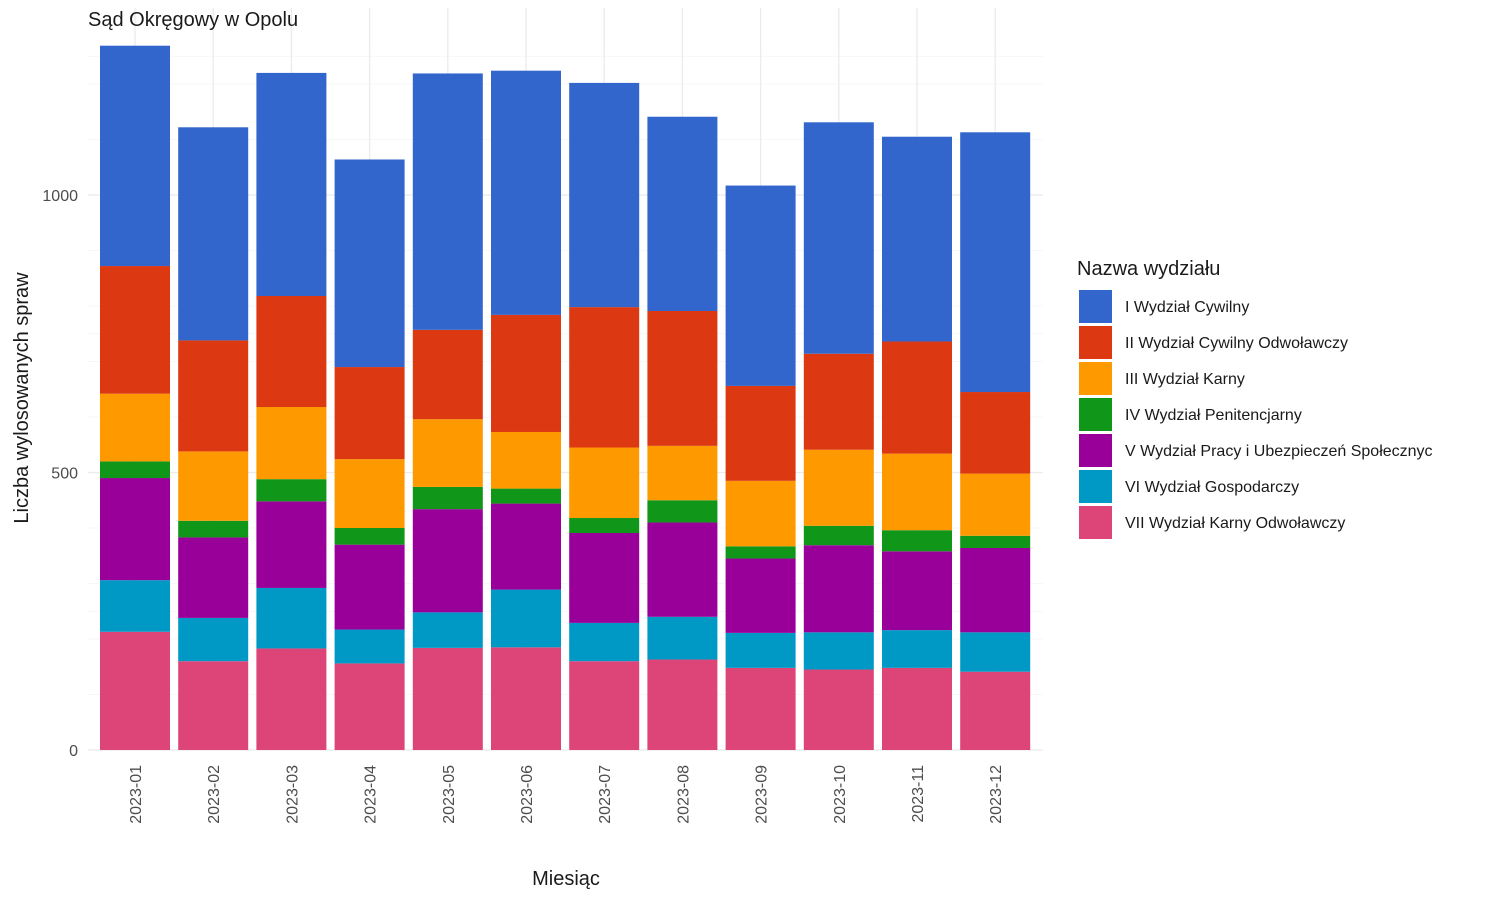  I want to click on legend-label: V Wydział Pracy i Ubezpieczeń Społecznyc, so click(1279, 451).